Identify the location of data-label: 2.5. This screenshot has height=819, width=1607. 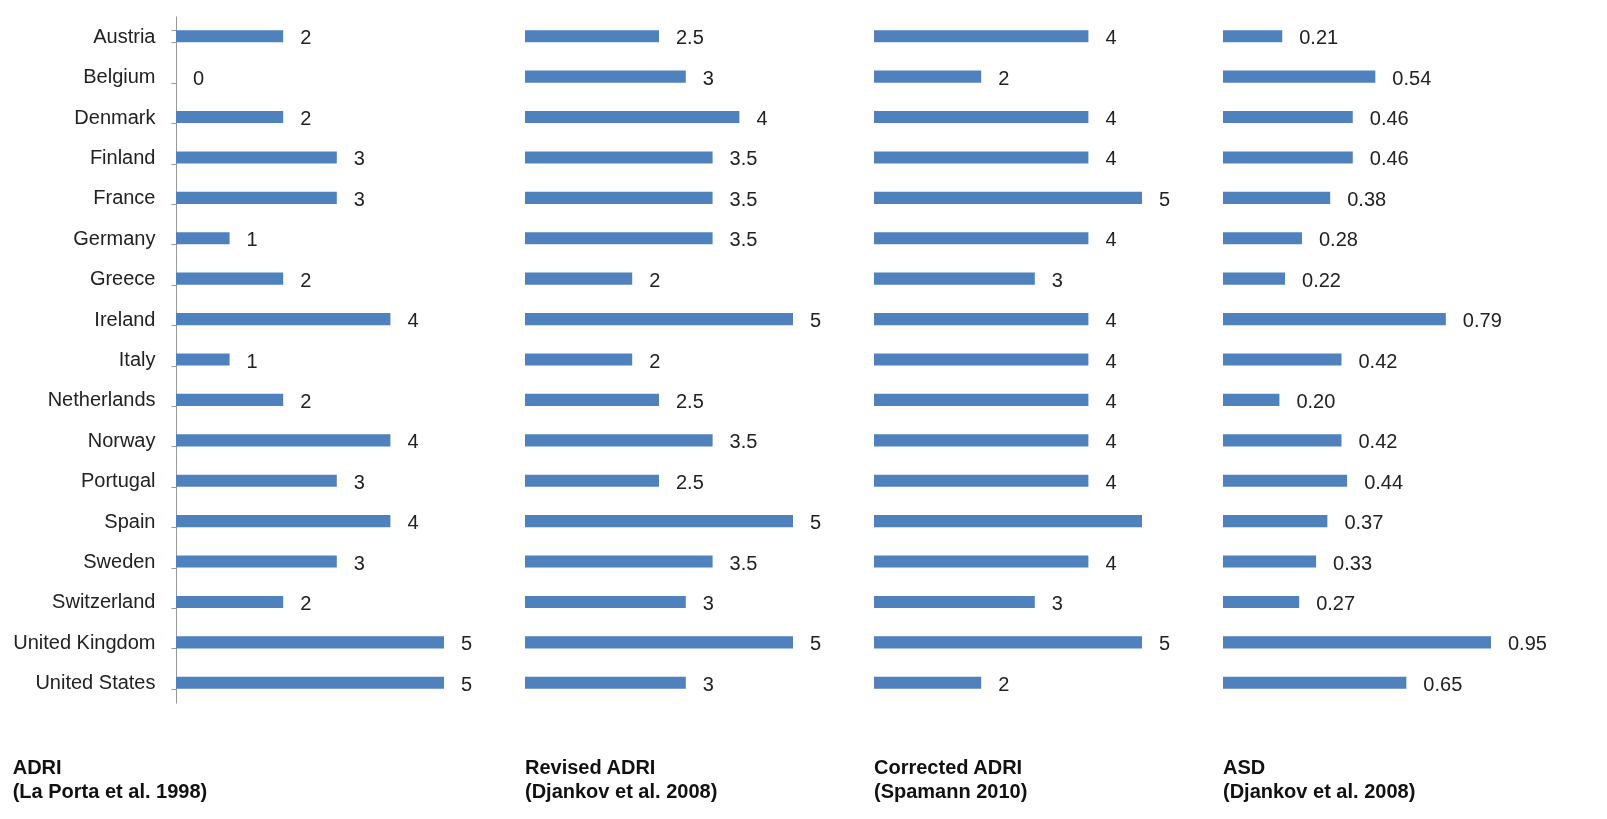
(690, 37).